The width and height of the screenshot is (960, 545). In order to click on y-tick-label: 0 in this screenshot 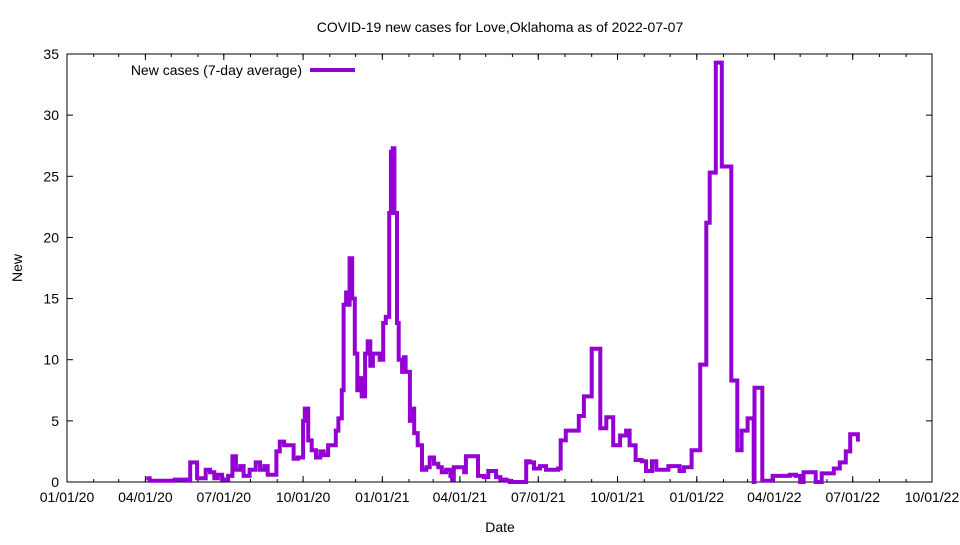, I will do `click(55, 482)`.